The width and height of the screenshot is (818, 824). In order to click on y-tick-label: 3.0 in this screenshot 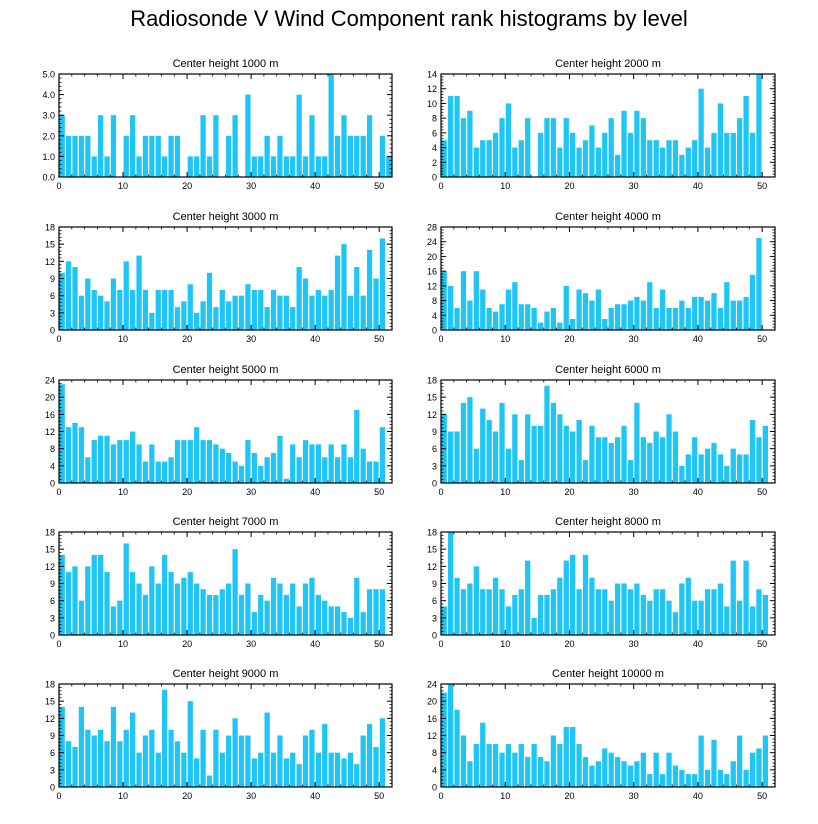, I will do `click(48, 116)`.